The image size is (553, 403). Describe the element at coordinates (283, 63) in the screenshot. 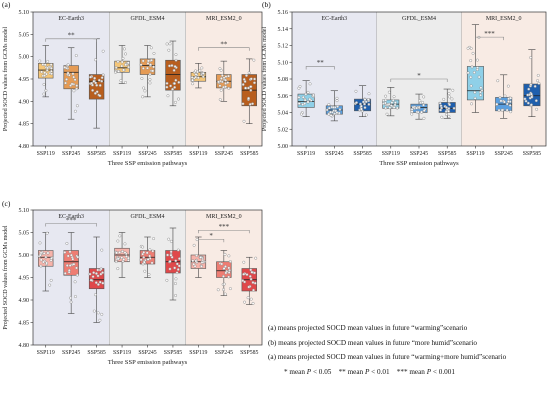

I see `y-tick-label: 5.10` at that location.